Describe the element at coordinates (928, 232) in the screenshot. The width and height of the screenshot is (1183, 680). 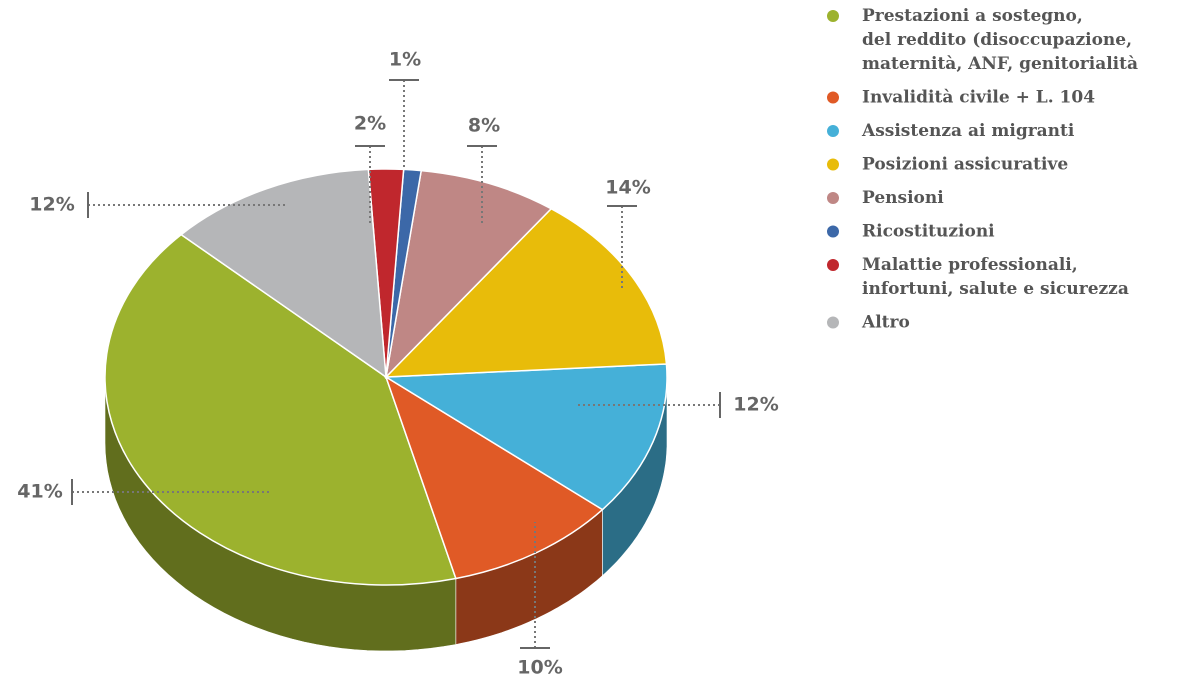
I see `legend-label: Ricostituzioni` at that location.